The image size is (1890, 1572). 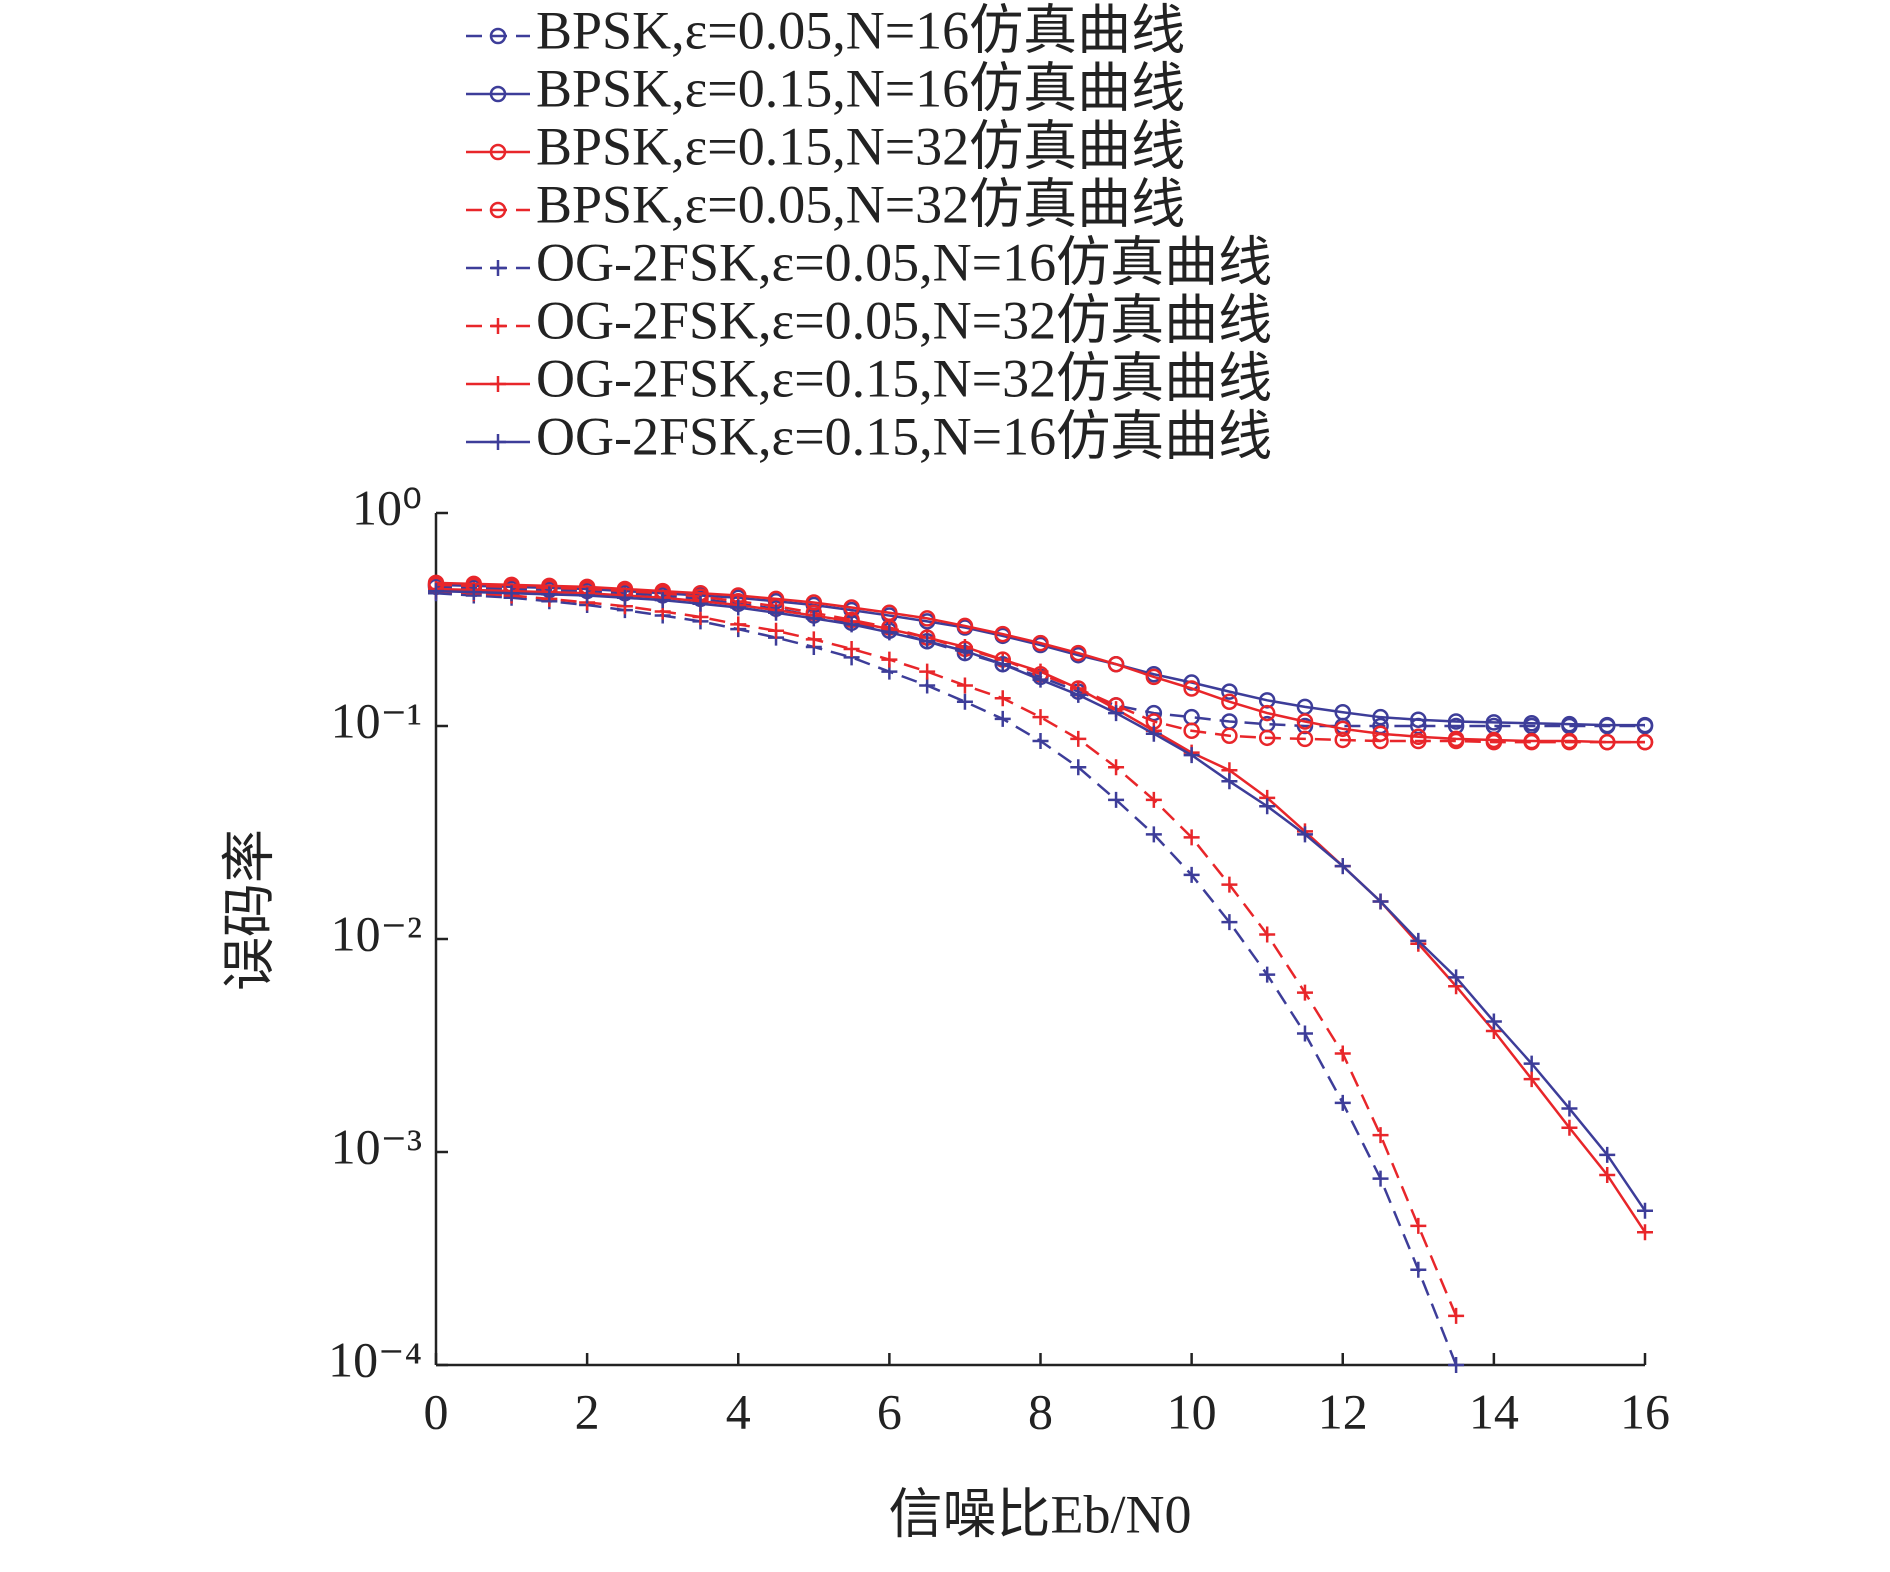 I want to click on legend-label: OG-2FSK,ε=0.05,N=16仿真曲线, so click(x=904, y=262).